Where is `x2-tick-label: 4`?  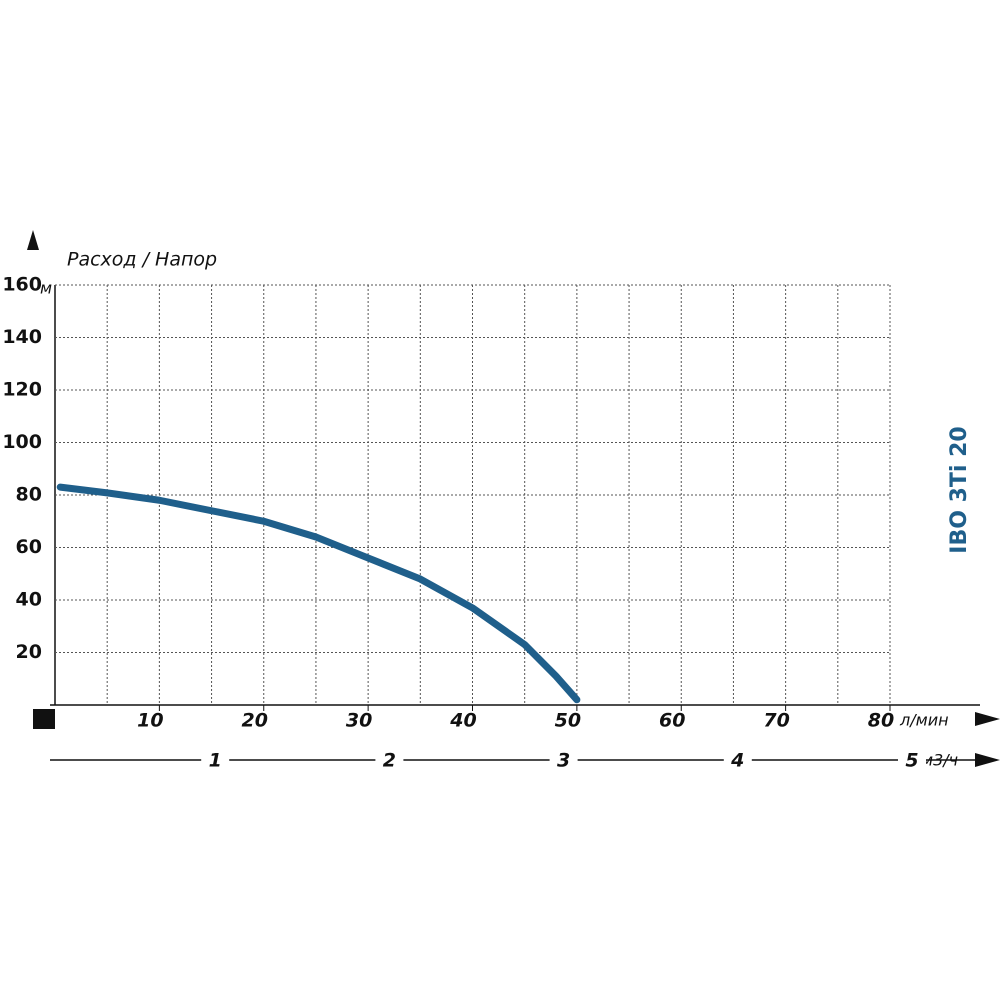 x2-tick-label: 4 is located at coordinates (737, 761).